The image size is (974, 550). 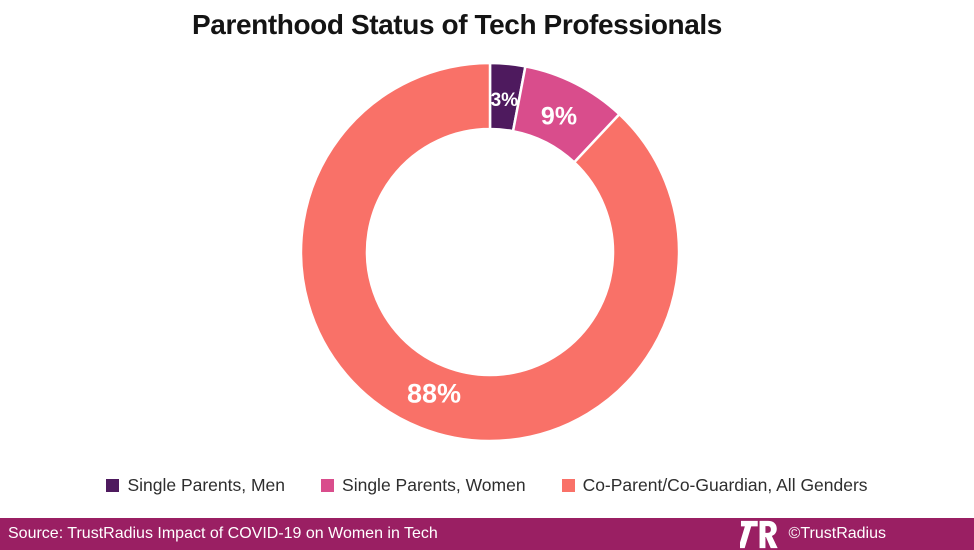 What do you see at coordinates (434, 485) in the screenshot?
I see `legend-label: Single Parents, Women` at bounding box center [434, 485].